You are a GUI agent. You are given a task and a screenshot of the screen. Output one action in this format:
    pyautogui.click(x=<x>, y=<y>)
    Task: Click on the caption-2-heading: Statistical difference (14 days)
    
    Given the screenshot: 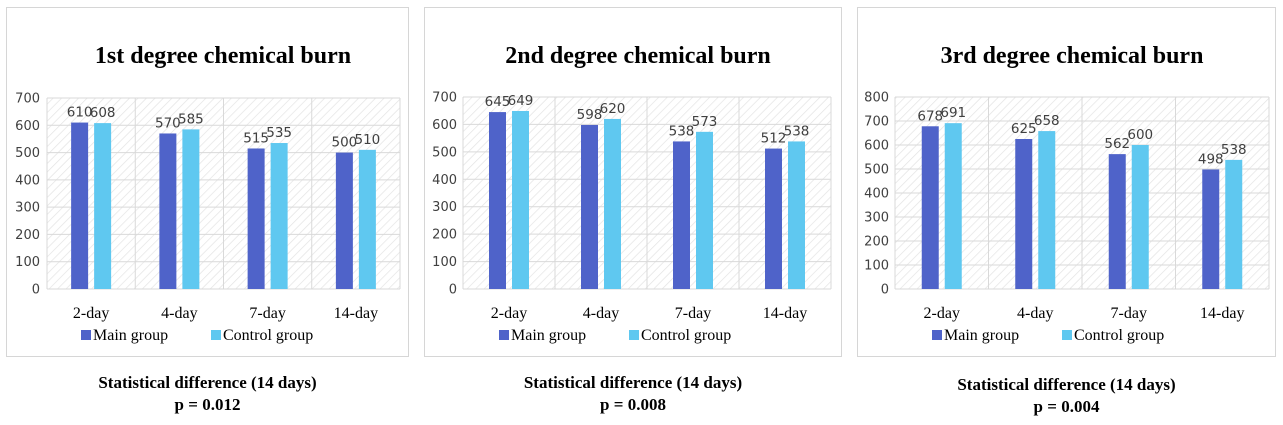 What is the action you would take?
    pyautogui.click(x=633, y=382)
    